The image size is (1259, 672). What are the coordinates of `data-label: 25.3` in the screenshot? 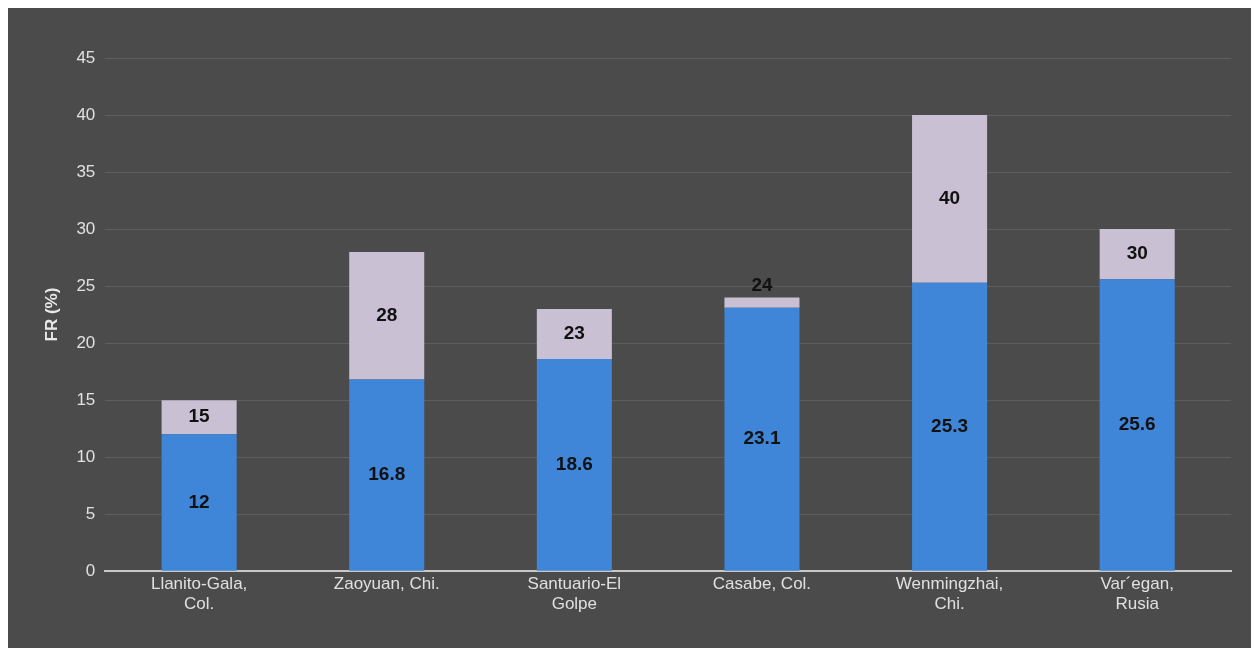 It's located at (950, 425).